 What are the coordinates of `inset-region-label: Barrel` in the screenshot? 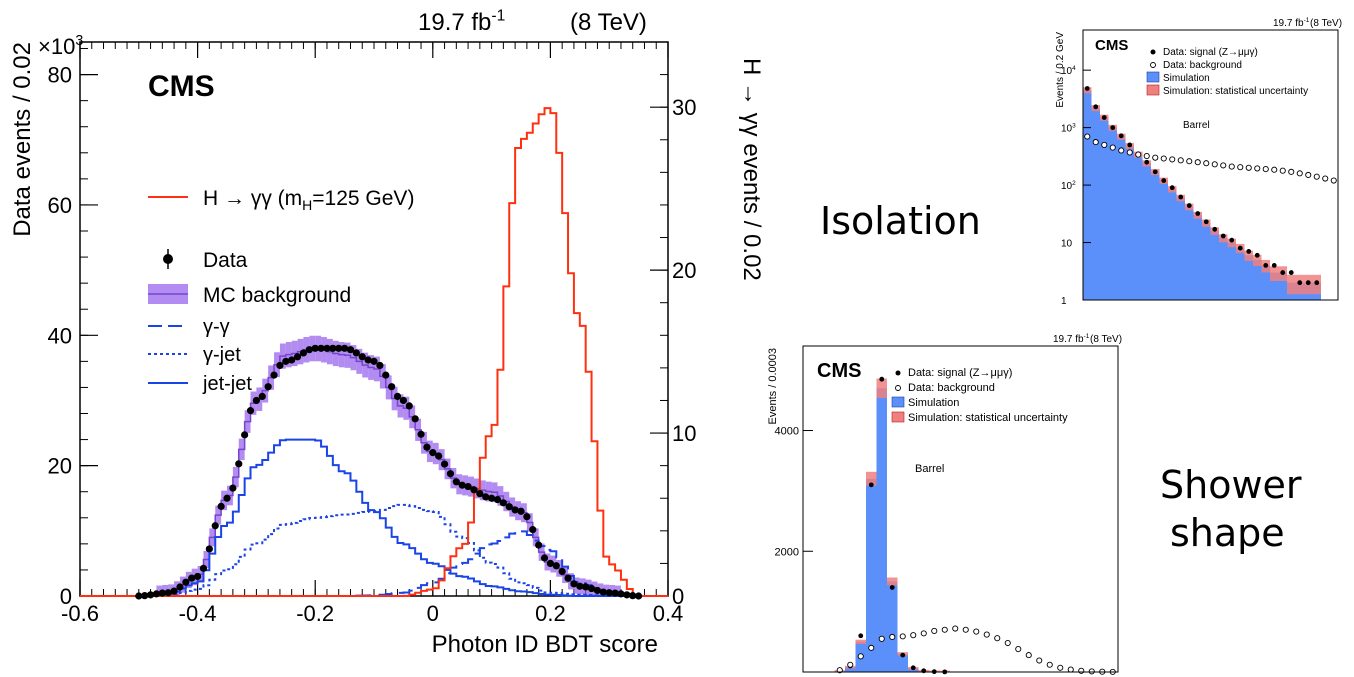 It's located at (929, 469).